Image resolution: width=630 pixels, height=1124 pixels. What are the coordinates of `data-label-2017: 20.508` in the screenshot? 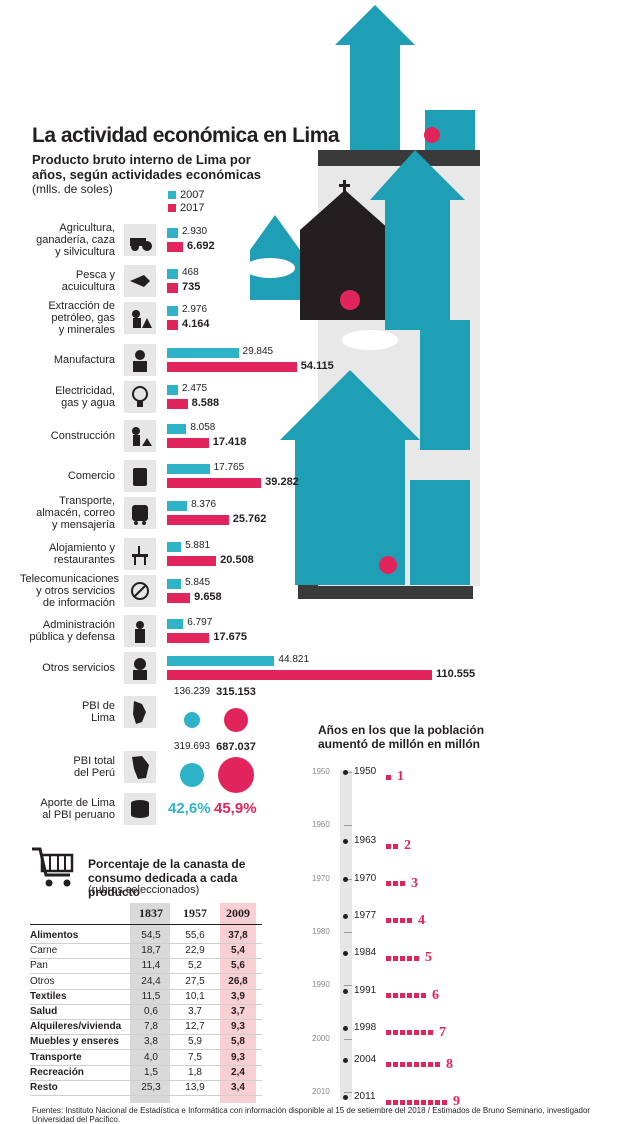 It's located at (237, 560).